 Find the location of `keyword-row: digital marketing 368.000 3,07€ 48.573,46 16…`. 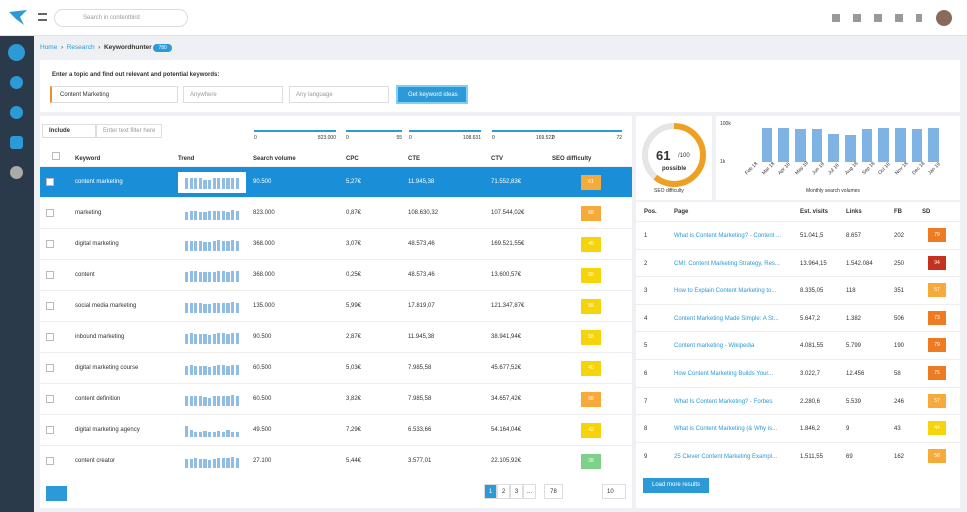

keyword-row: digital marketing 368.000 3,07€ 48.573,46 16… is located at coordinates (336, 243).